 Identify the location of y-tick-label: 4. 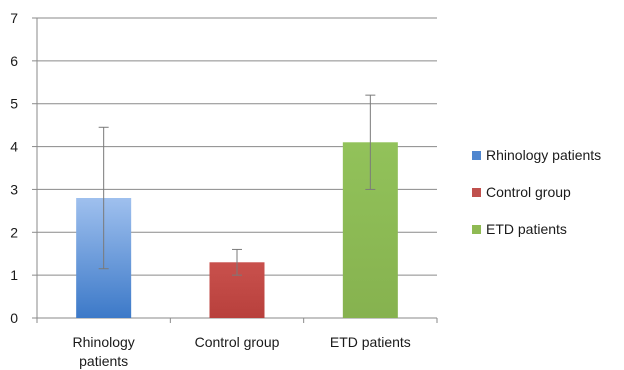
(14, 147).